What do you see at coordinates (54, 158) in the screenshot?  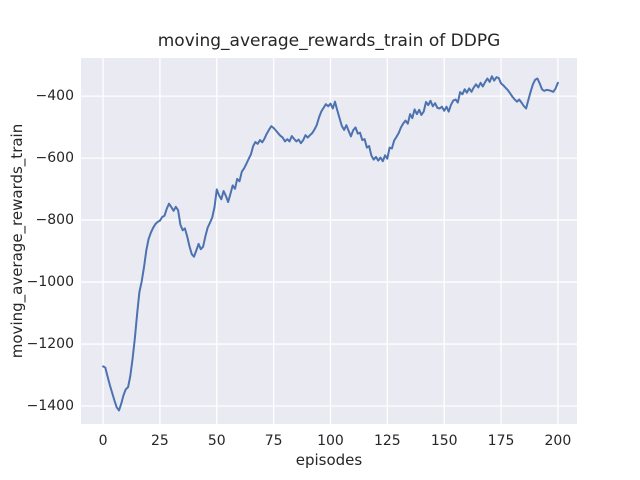 I see `y-tick-label: −600` at bounding box center [54, 158].